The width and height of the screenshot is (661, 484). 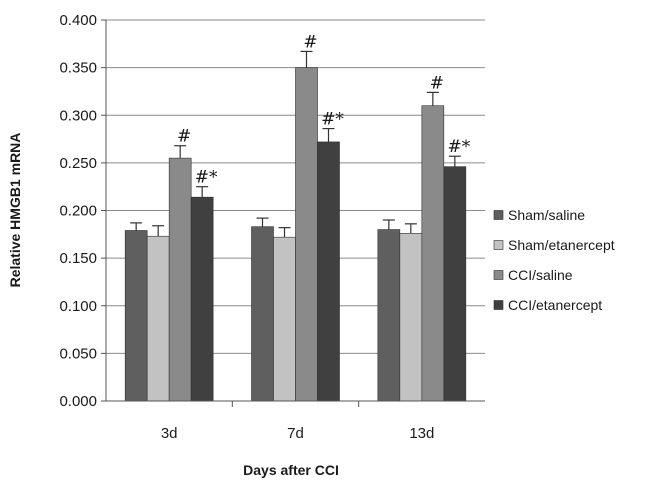 What do you see at coordinates (78, 401) in the screenshot?
I see `y-tick-label: 0.000` at bounding box center [78, 401].